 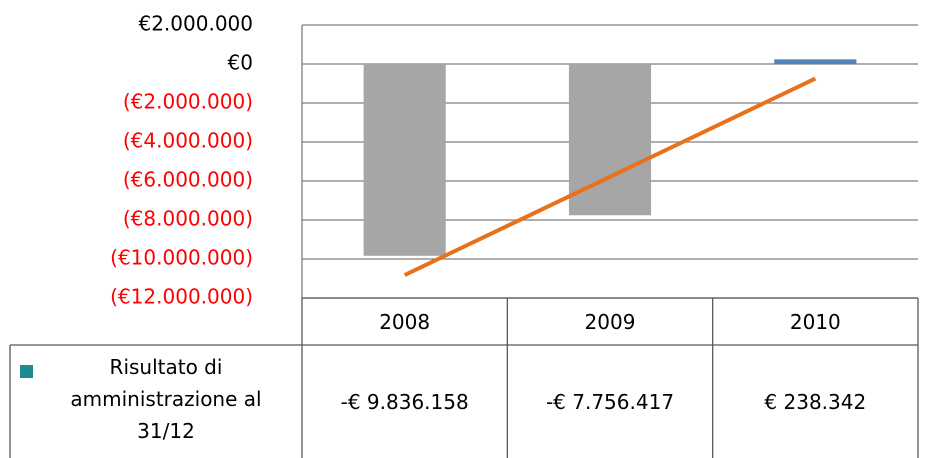 What do you see at coordinates (188, 180) in the screenshot?
I see `y-tick-label: (€6.000.000)` at bounding box center [188, 180].